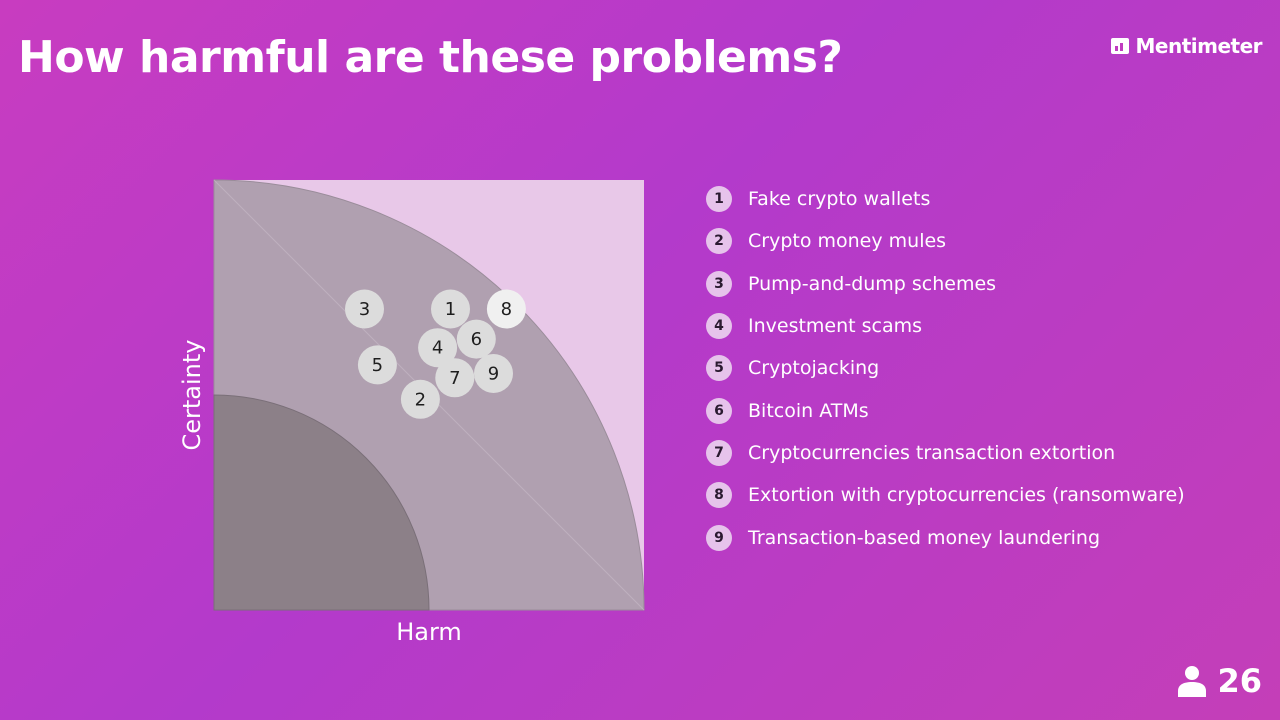 This screenshot has width=1280, height=720. What do you see at coordinates (945, 199) in the screenshot?
I see `legend-item: 1 Fake crypto wallets` at bounding box center [945, 199].